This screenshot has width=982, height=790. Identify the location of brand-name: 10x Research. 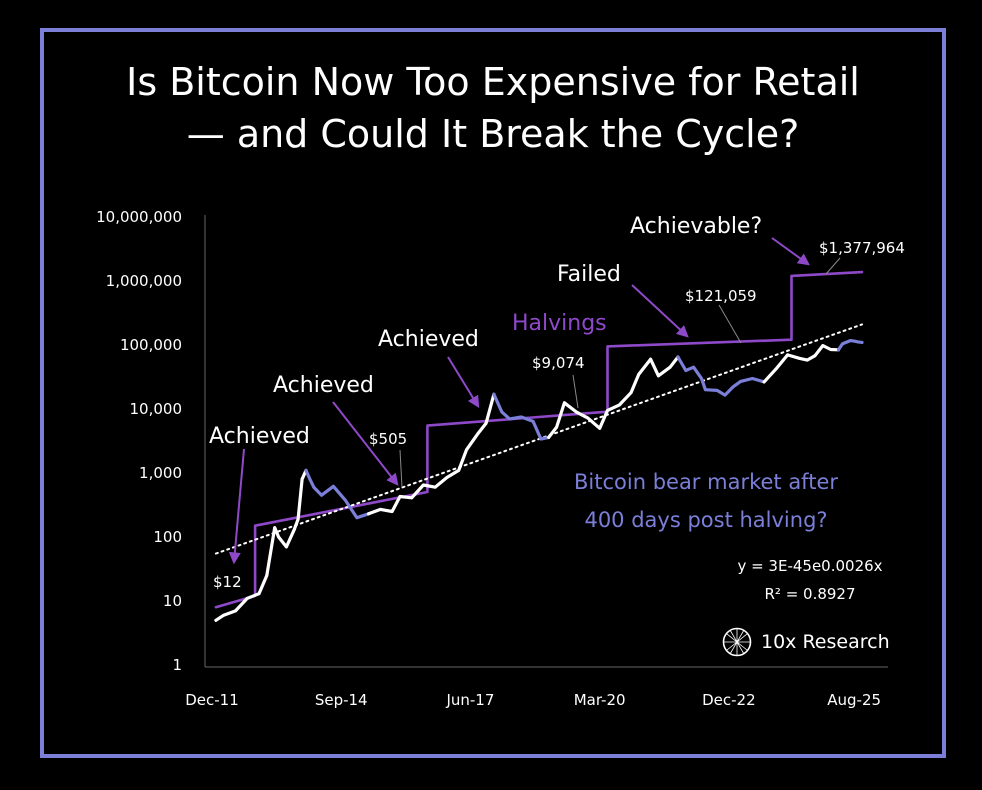
(825, 642).